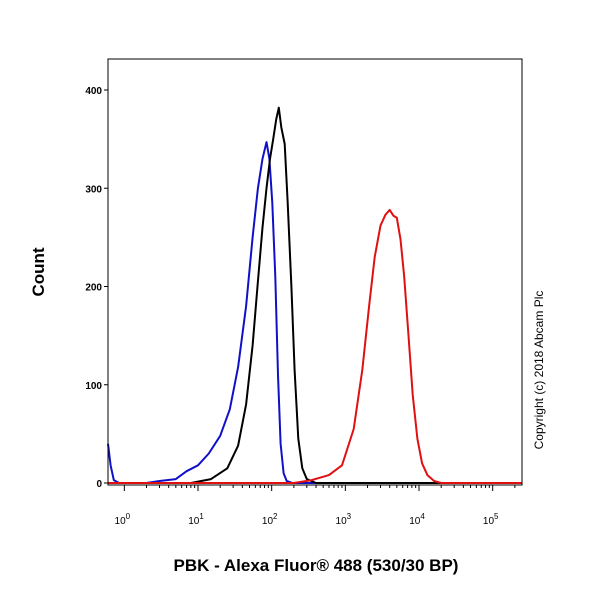 This screenshot has height=600, width=600. Describe the element at coordinates (38, 271) in the screenshot. I see `y-axis-title: Count` at that location.